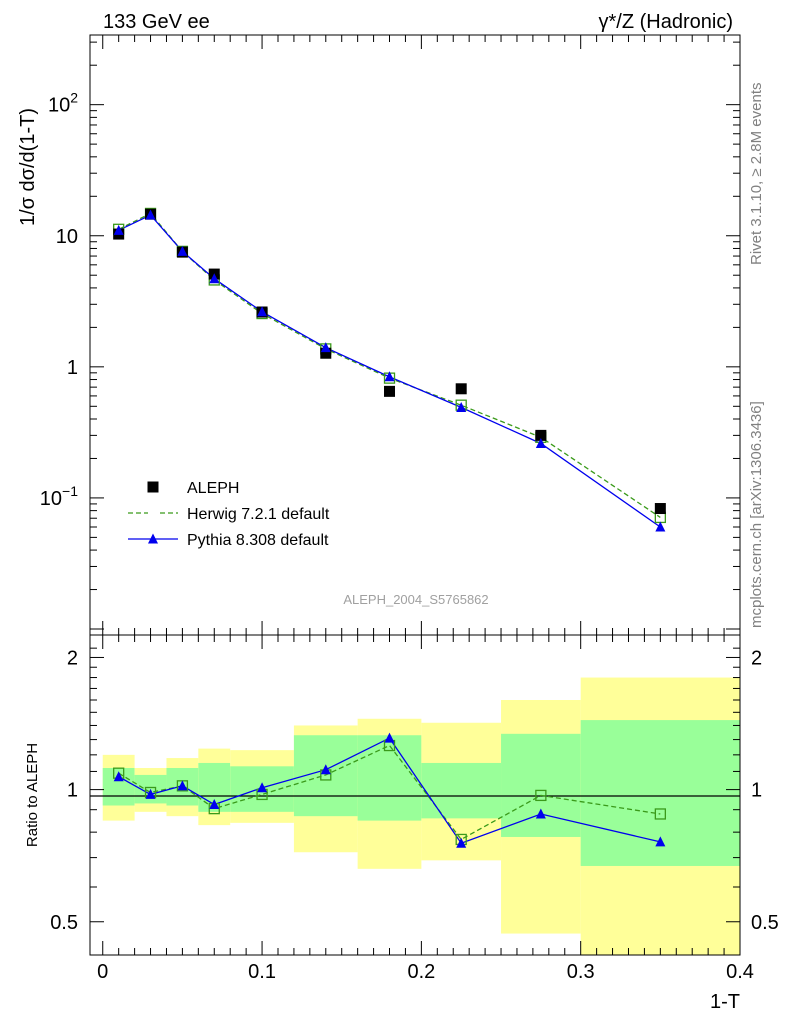 This screenshot has width=786, height=1024. I want to click on rivet-label: Rivet 3.1.10, ≥ 2.8M events, so click(756, 174).